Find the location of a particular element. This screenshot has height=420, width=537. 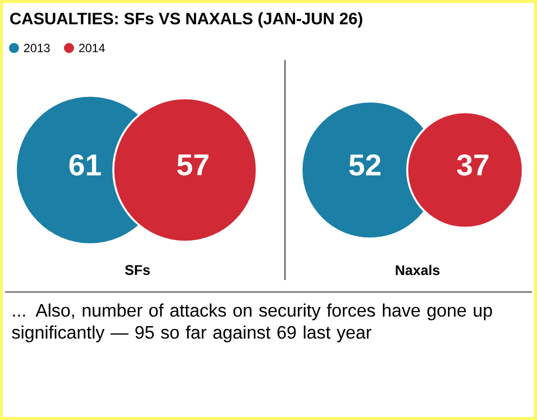

legend-label: 2013 is located at coordinates (37, 48).